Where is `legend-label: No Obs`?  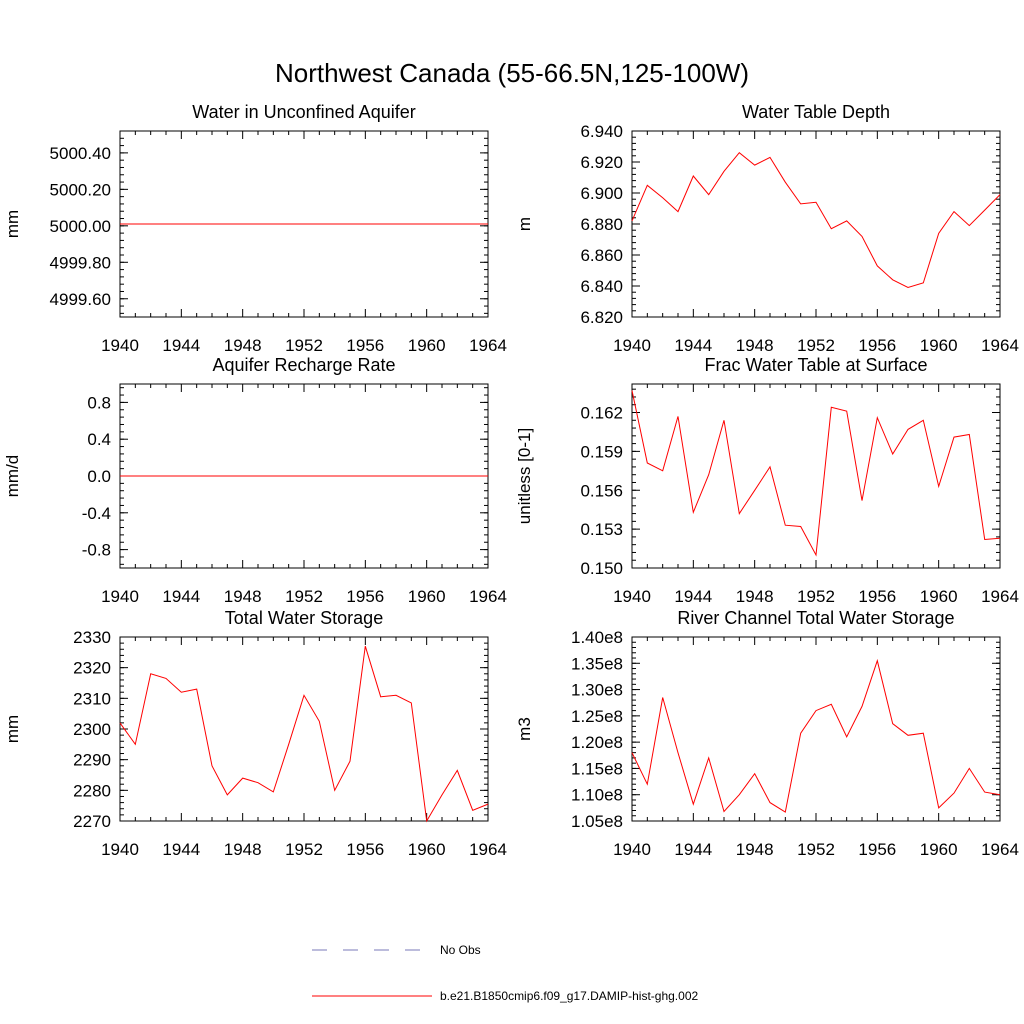 legend-label: No Obs is located at coordinates (460, 950).